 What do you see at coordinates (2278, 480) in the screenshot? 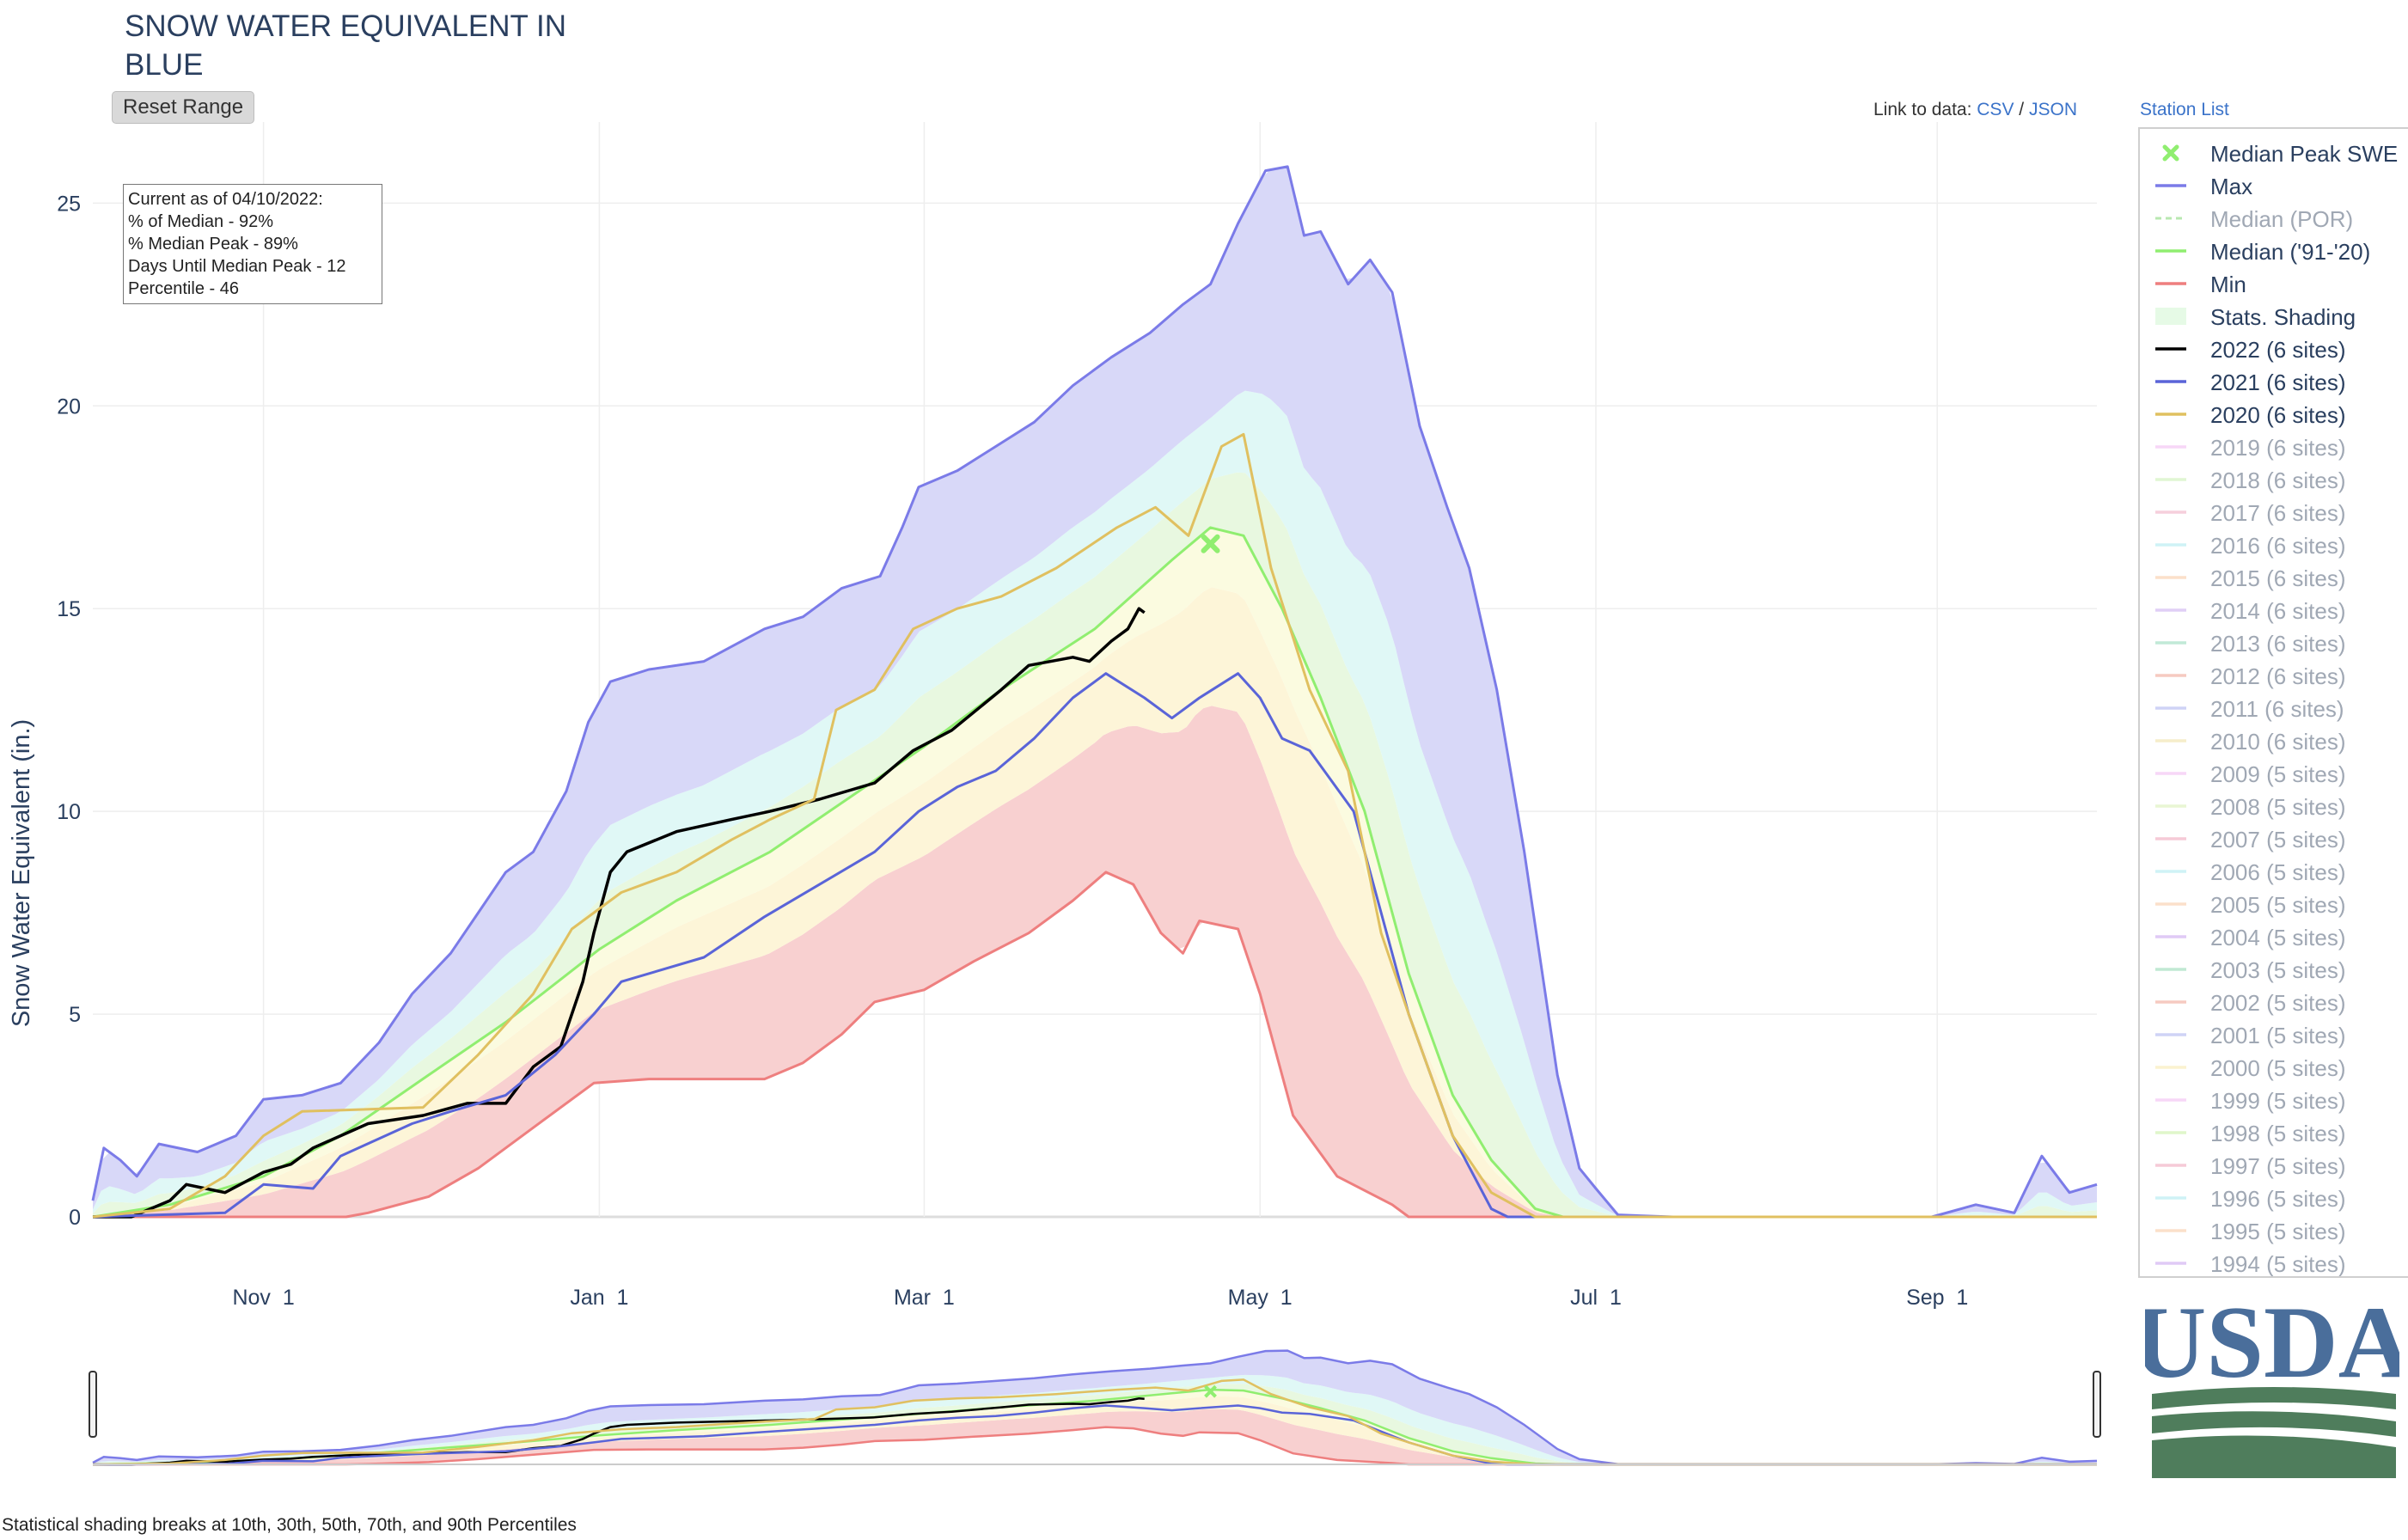
I see `legend-label: 2018 (6 sites)` at bounding box center [2278, 480].